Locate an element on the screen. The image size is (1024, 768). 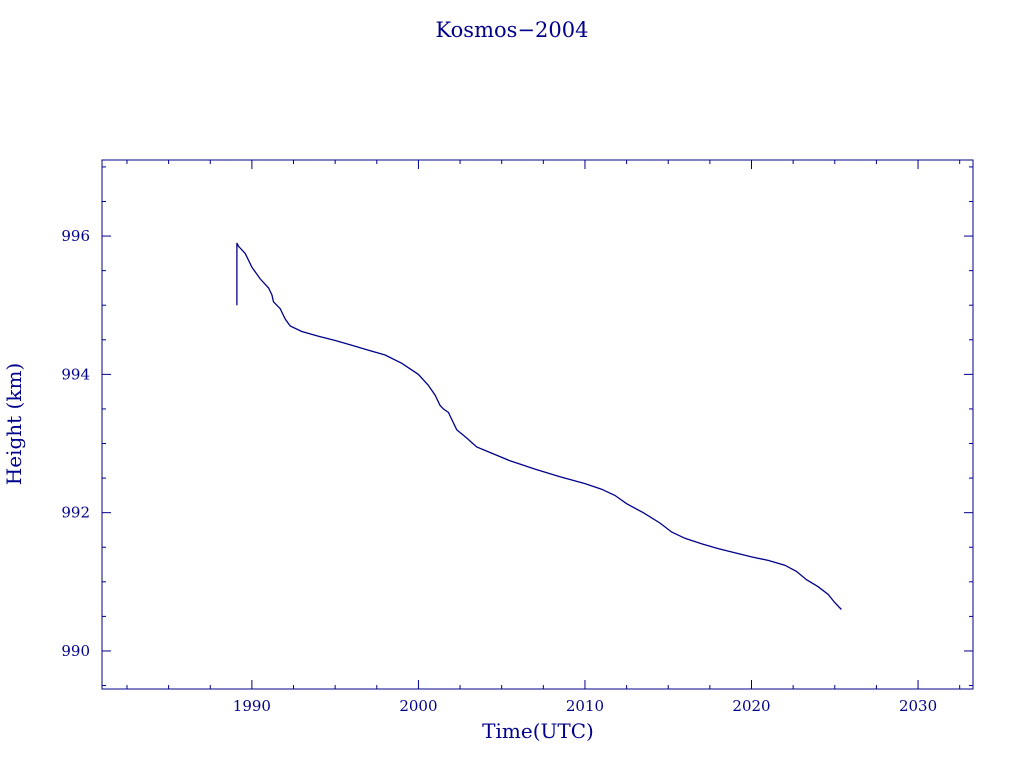
chart-title: Kosmos−2004 is located at coordinates (512, 30).